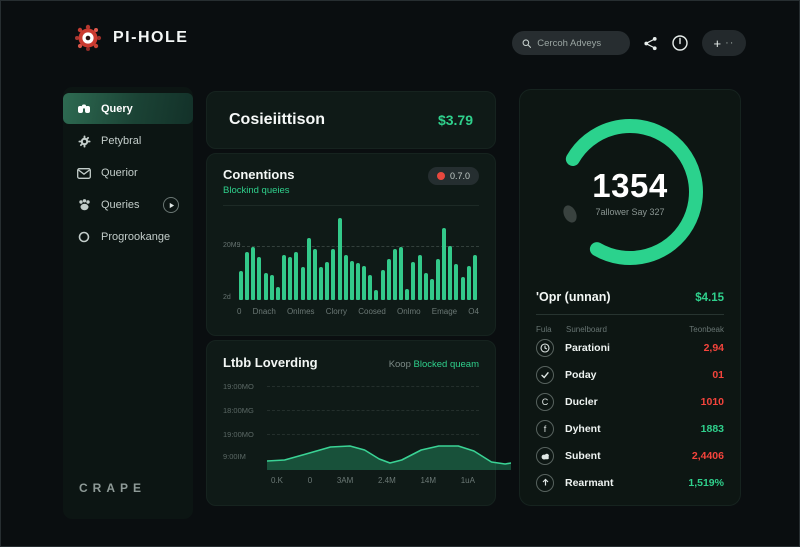 This screenshot has height=547, width=800. Describe the element at coordinates (264, 311) in the screenshot. I see `x-tick-label: Dnach` at that location.